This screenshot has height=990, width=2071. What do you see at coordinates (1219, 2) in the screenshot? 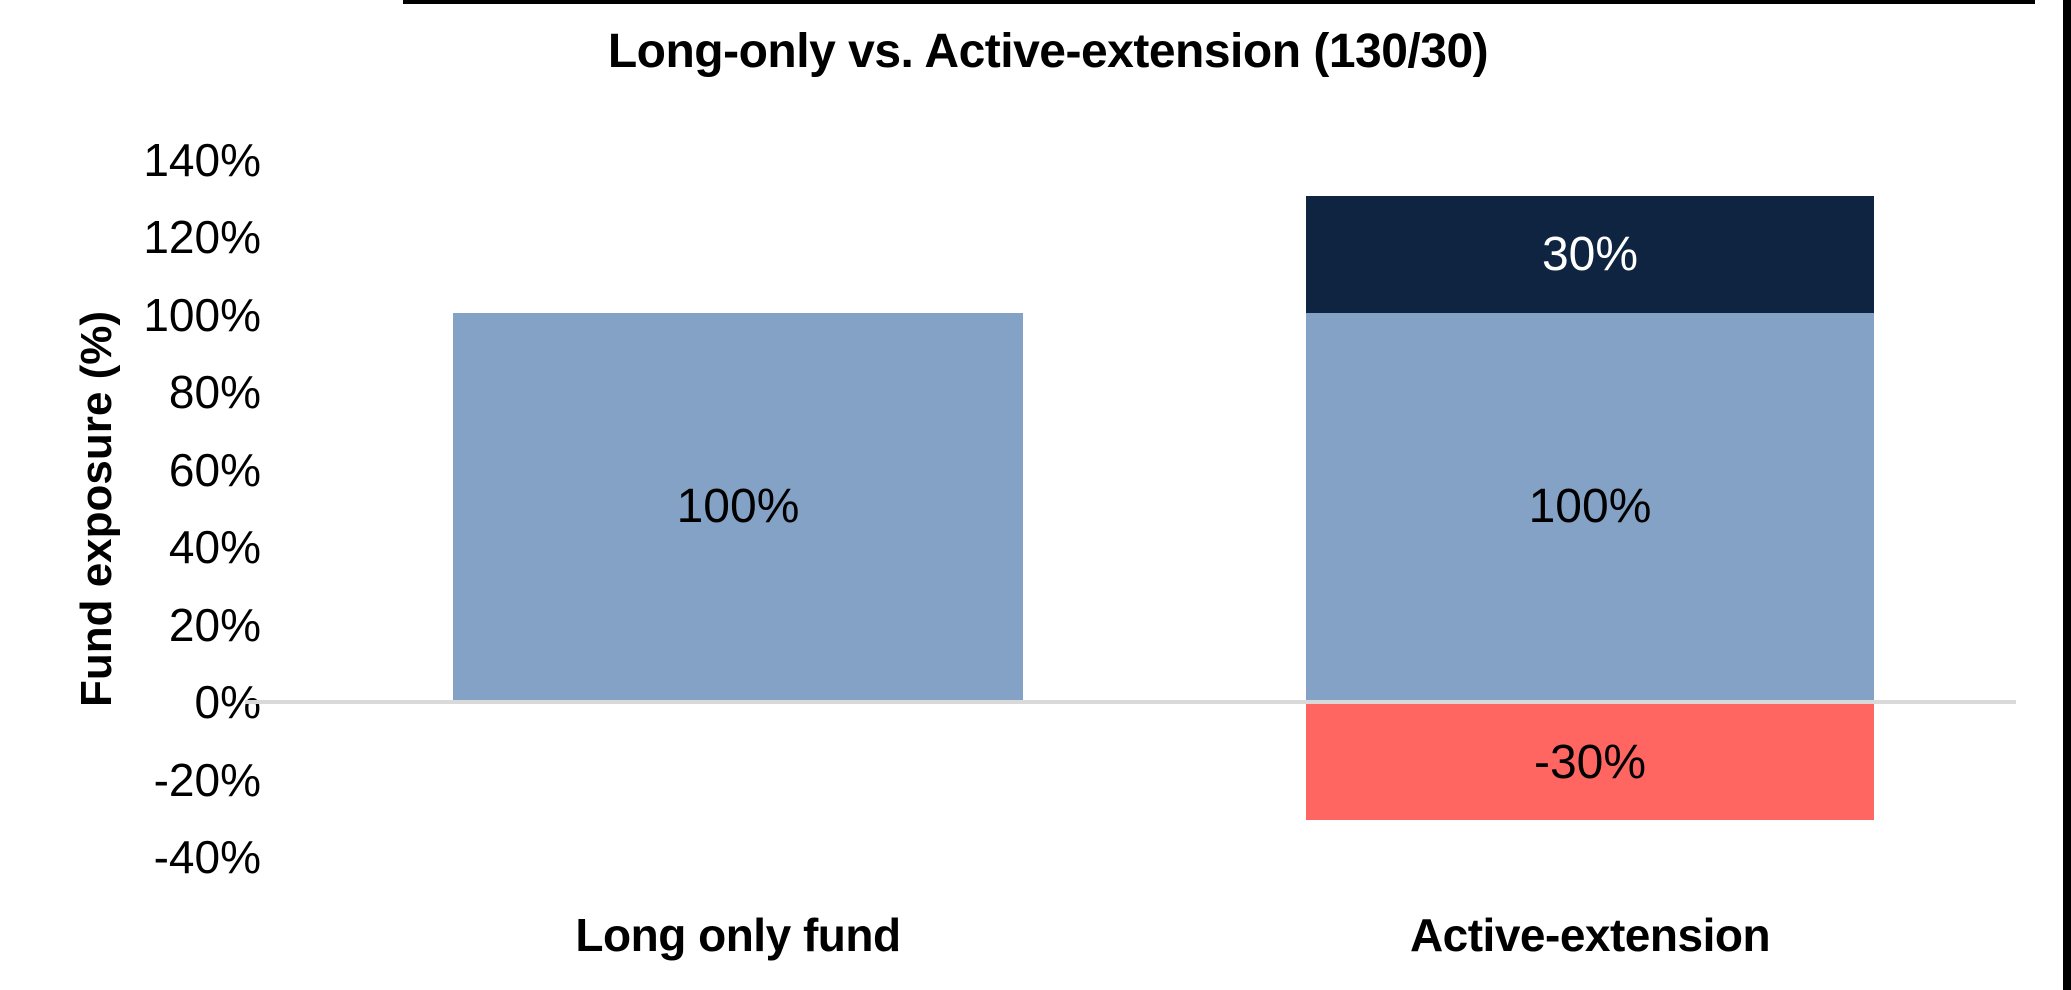
I see `screenshot-crop-artifact-top` at bounding box center [1219, 2].